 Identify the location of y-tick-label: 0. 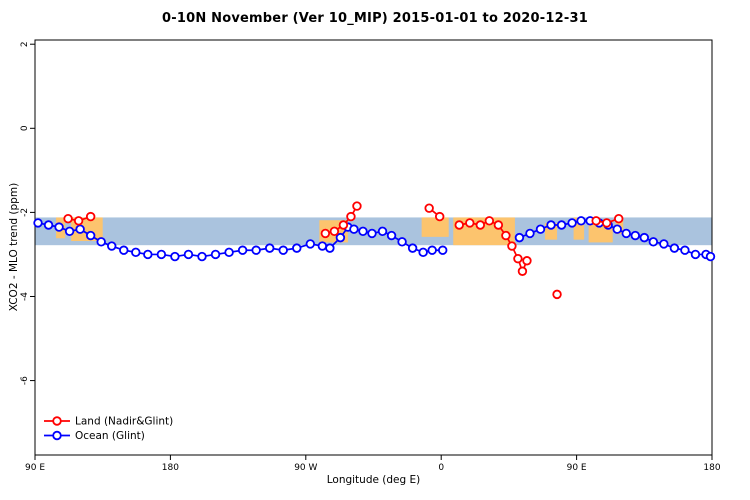
(25, 128).